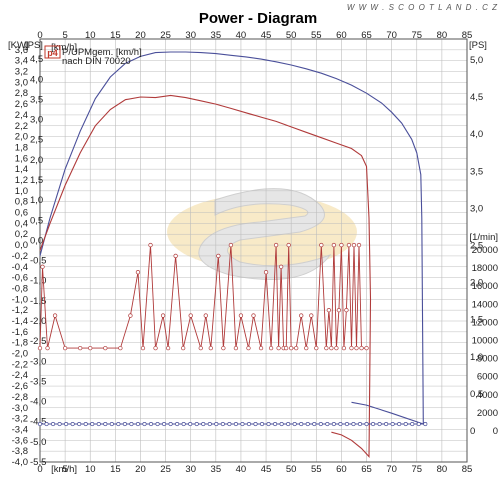 This screenshot has height=500, width=500. What do you see at coordinates (20, 354) in the screenshot?
I see `y-tick-kw: -2,0` at bounding box center [20, 354].